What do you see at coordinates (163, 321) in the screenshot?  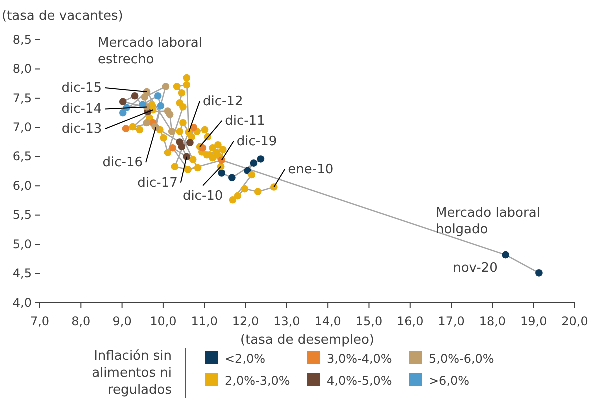 I see `x-tick-label: 10,0` at bounding box center [163, 321].